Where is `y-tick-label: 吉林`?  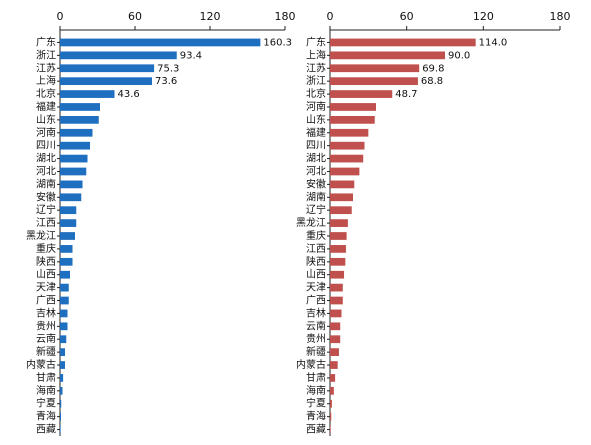 y-tick-label: 吉林 is located at coordinates (46, 312).